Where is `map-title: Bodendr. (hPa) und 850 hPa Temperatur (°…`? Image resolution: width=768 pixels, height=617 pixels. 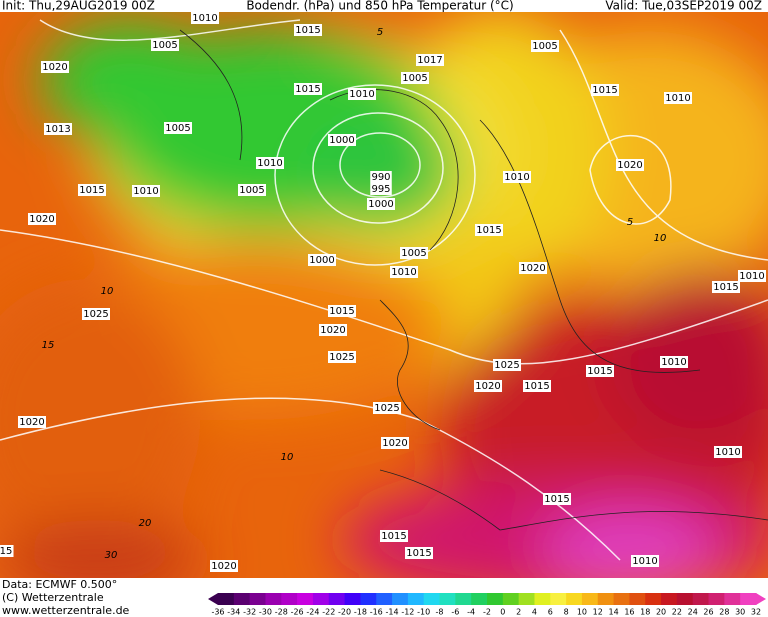 map-title: Bodendr. (hPa) und 850 hPa Temperatur (°… is located at coordinates (379, 6).